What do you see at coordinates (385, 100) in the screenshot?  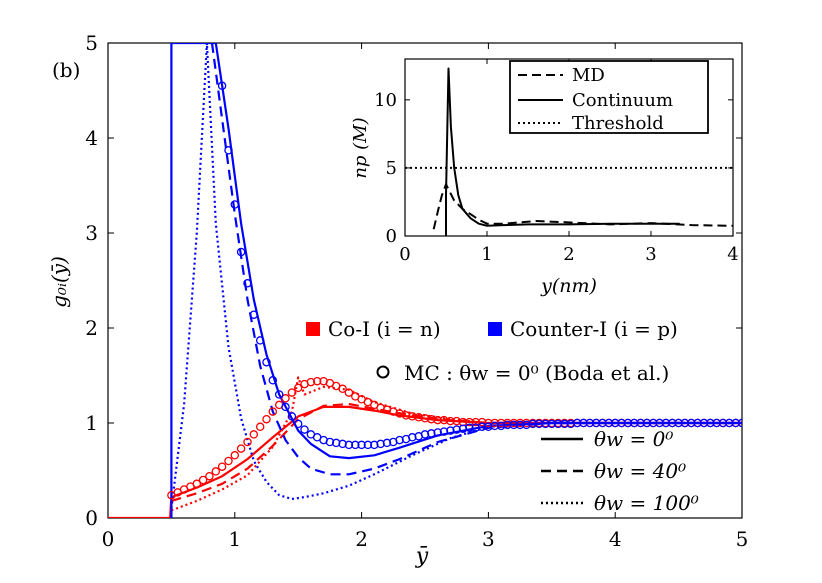 I see `inset-y-tick-label: 10` at bounding box center [385, 100].